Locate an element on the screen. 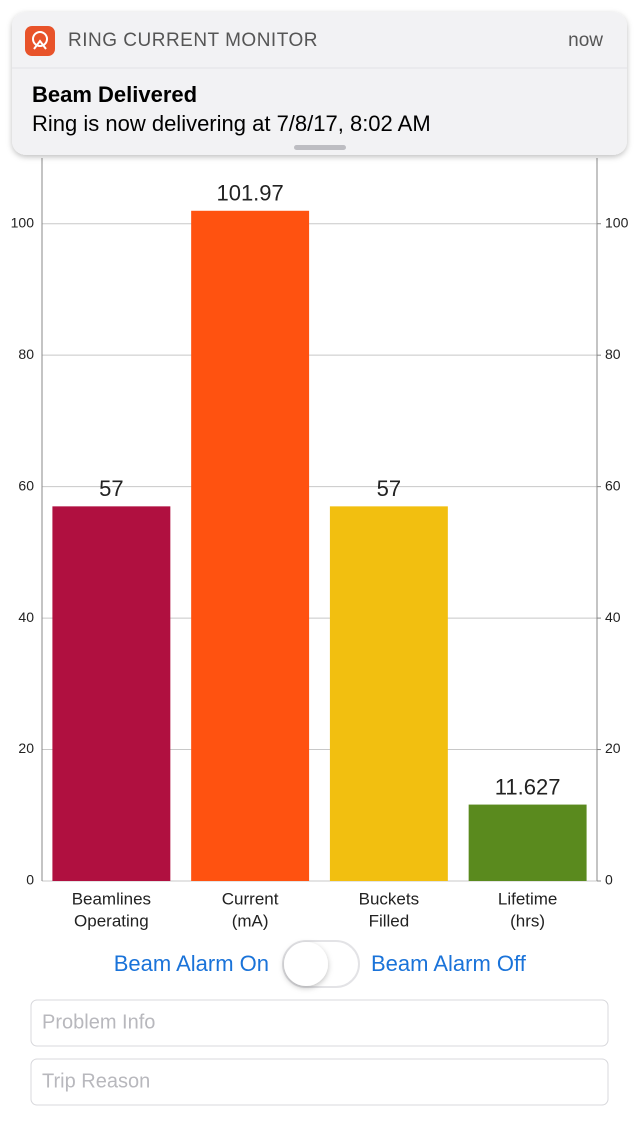  x-tick-label: (hrs) is located at coordinates (527, 920).